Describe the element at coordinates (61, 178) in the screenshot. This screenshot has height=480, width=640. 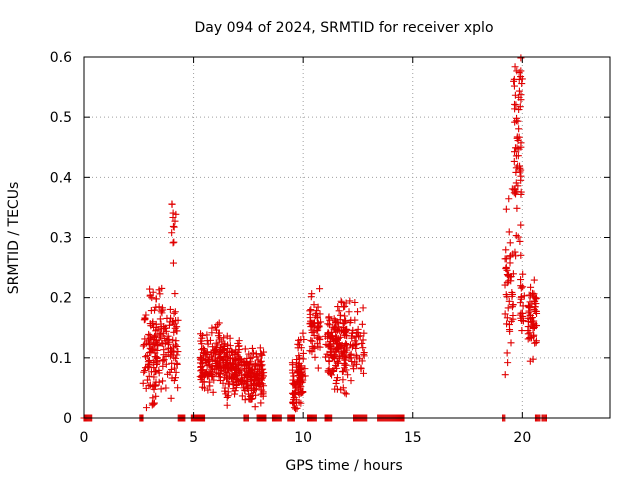
I see `y-tick-label: 0.4` at that location.